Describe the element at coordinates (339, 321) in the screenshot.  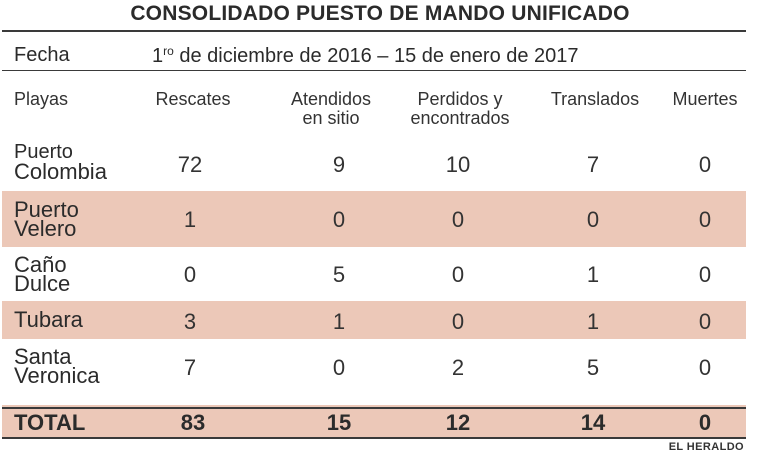
I see `cell-atendidos: 1` at that location.